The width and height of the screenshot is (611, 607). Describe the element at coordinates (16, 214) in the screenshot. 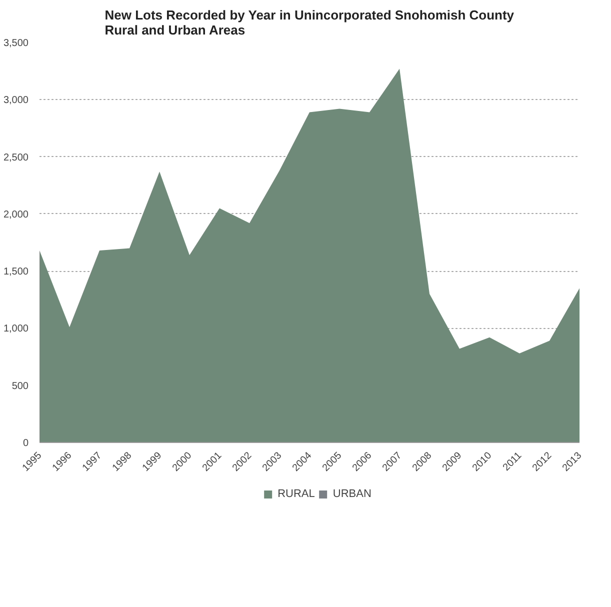

I see `y-tick-label: 2,000` at that location.